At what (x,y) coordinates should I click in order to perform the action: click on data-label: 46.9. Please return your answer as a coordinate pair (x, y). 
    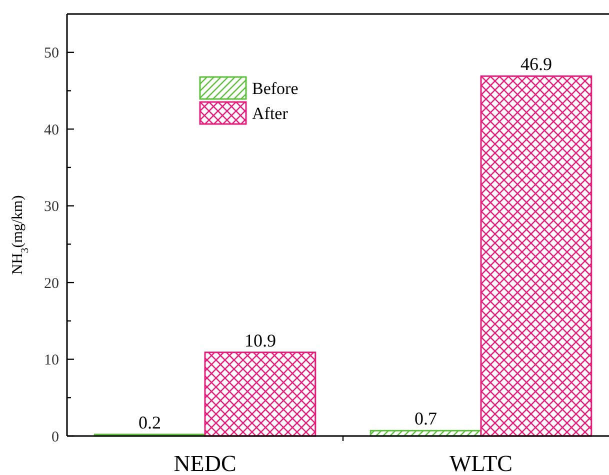
    Looking at the image, I should click on (536, 64).